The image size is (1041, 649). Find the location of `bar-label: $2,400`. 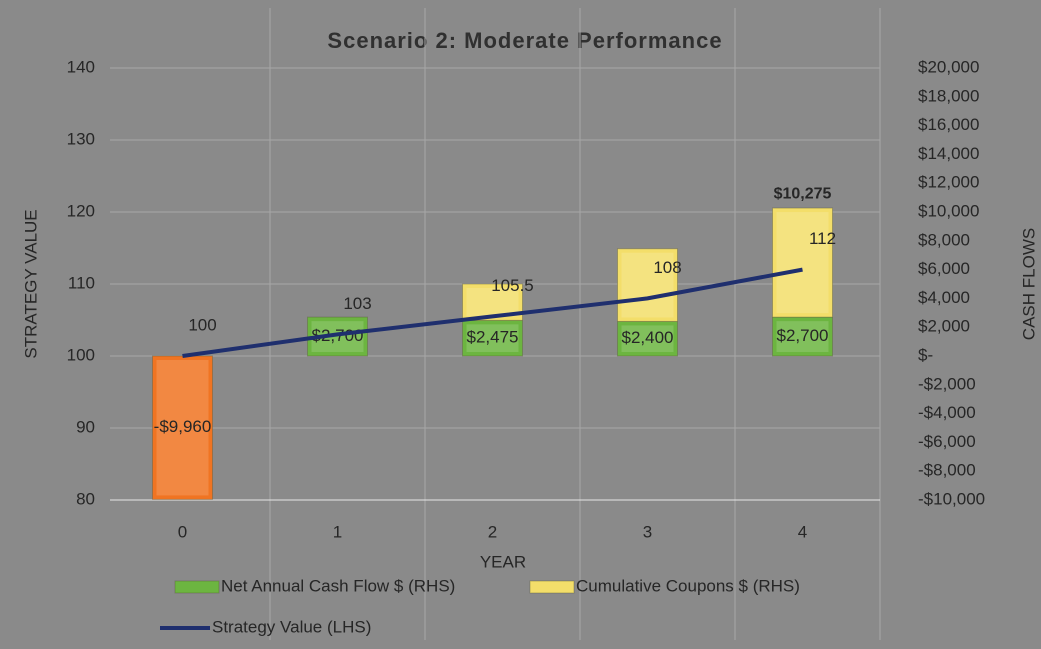

bar-label: $2,400 is located at coordinates (648, 337).